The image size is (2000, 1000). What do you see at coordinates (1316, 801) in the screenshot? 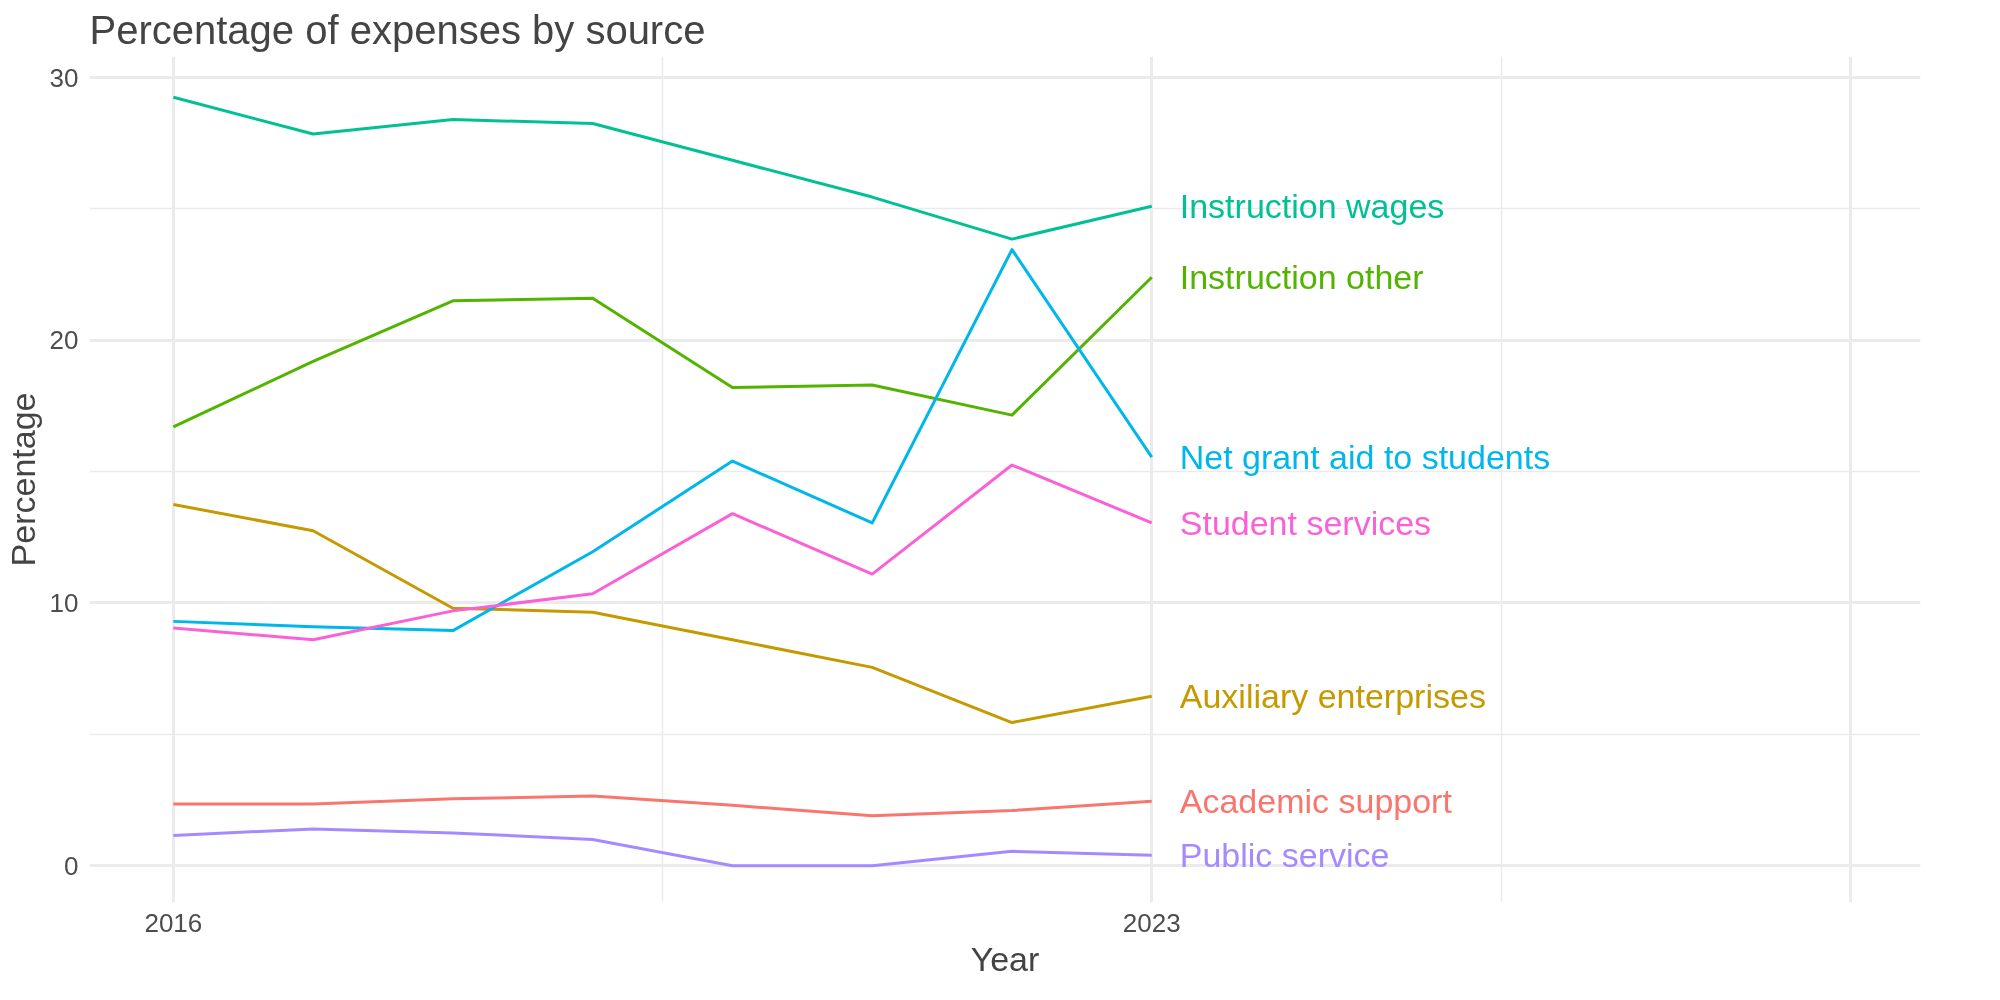
I see `series-label: Academic support` at bounding box center [1316, 801].